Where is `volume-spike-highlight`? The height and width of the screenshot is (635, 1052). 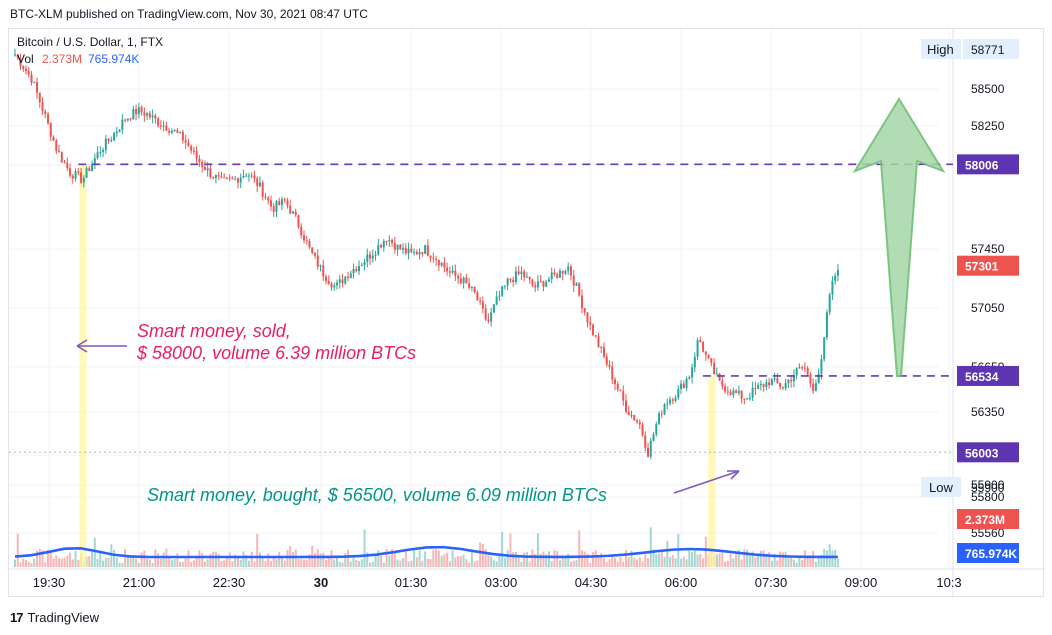 volume-spike-highlight is located at coordinates (83, 366).